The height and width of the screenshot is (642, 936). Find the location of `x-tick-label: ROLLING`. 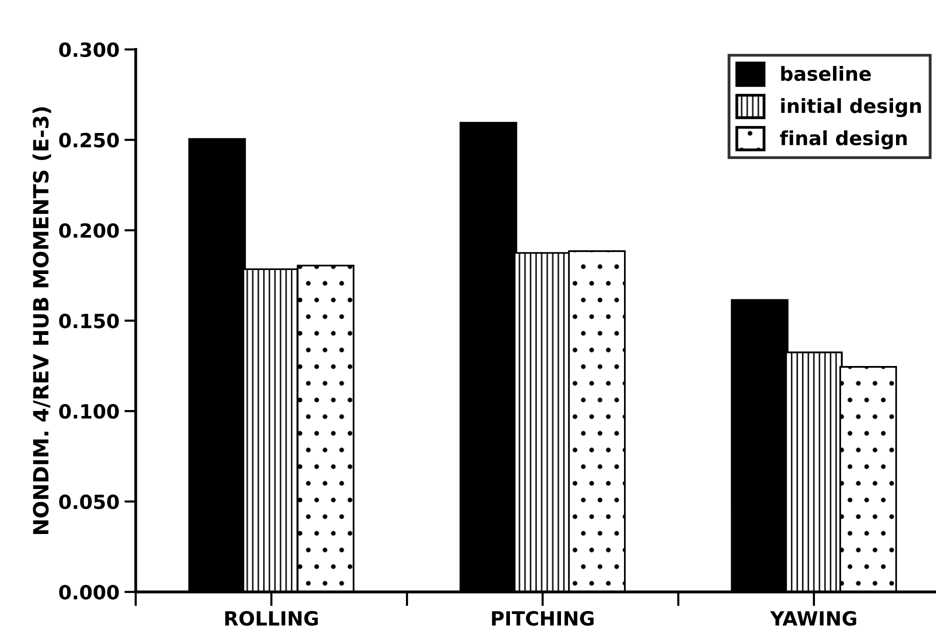

x-tick-label: ROLLING is located at coordinates (271, 618).